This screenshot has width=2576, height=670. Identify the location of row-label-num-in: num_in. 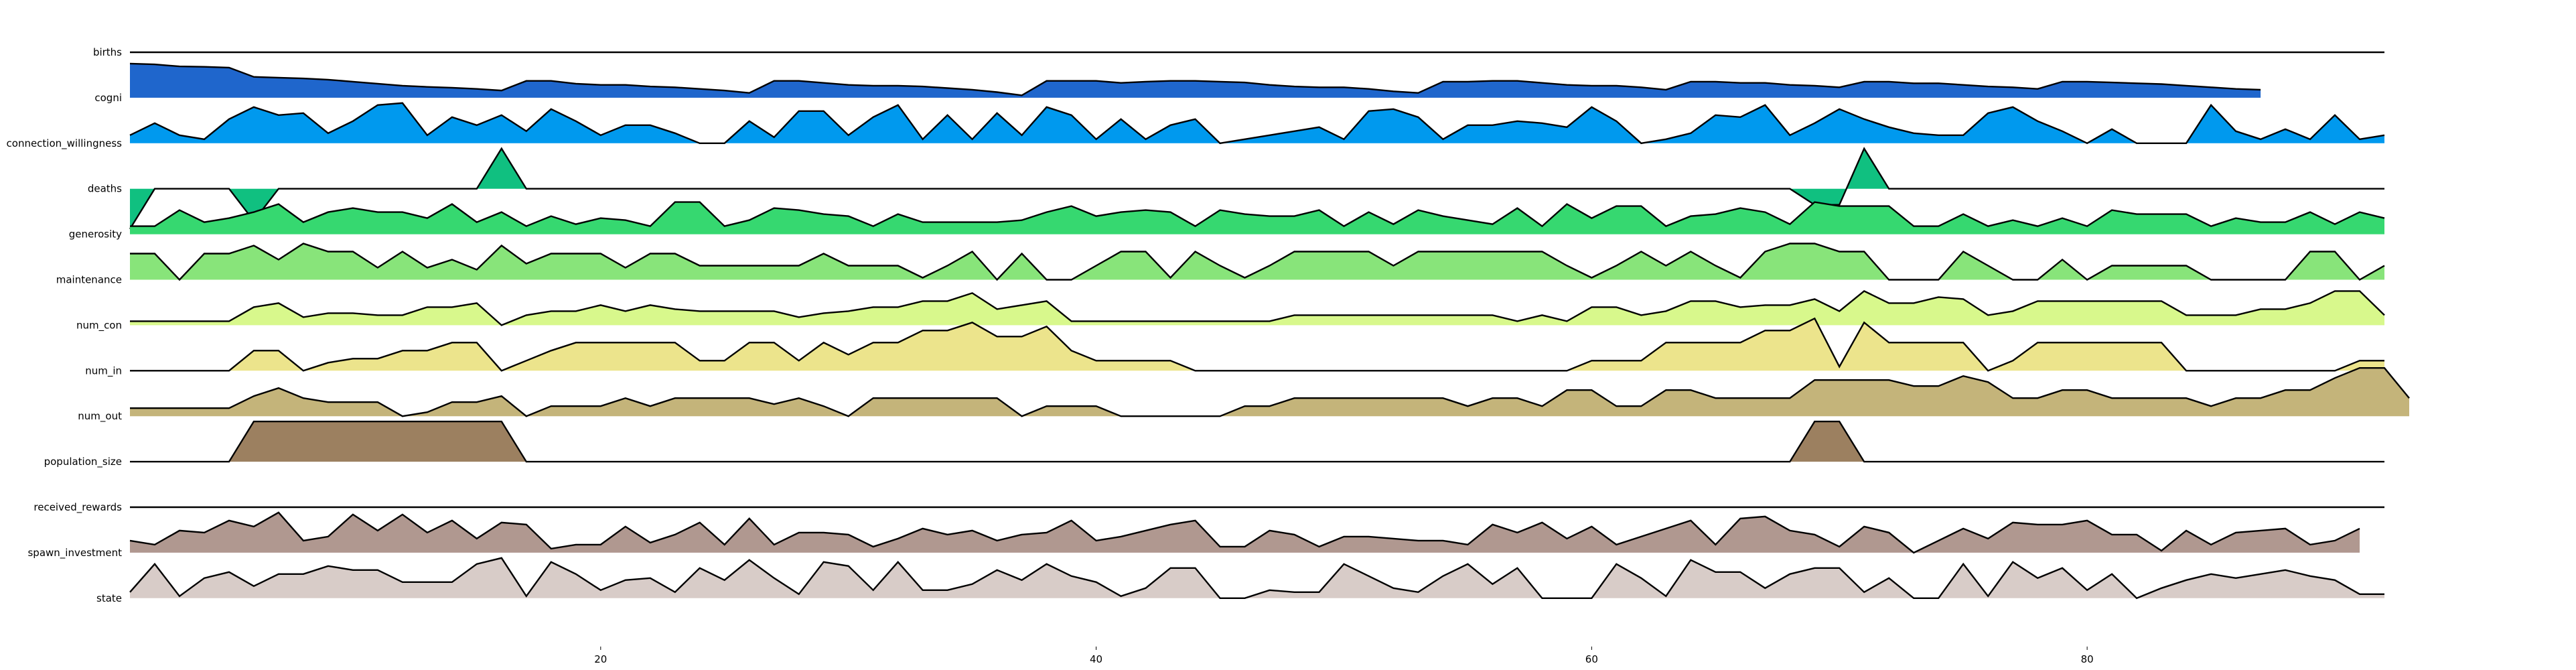
(103, 371).